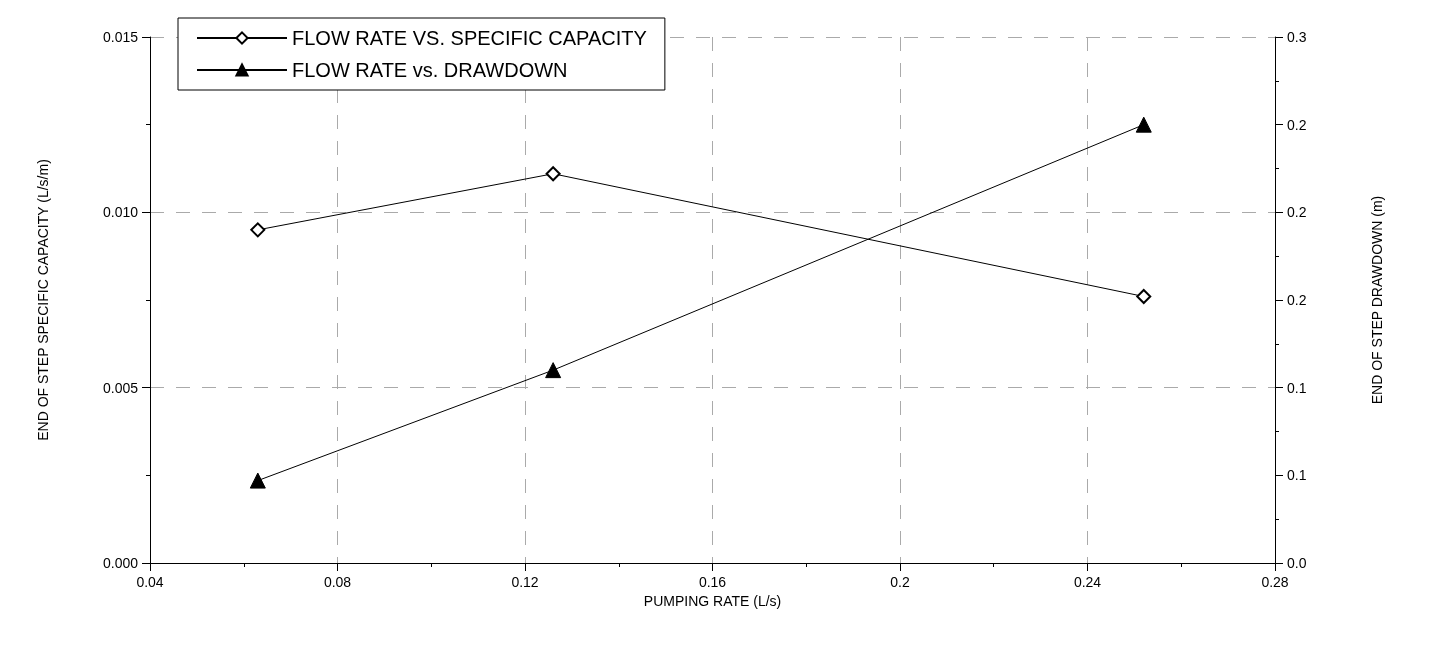 The image size is (1441, 649). Describe the element at coordinates (1087, 582) in the screenshot. I see `x-tick-label: 0.24` at that location.